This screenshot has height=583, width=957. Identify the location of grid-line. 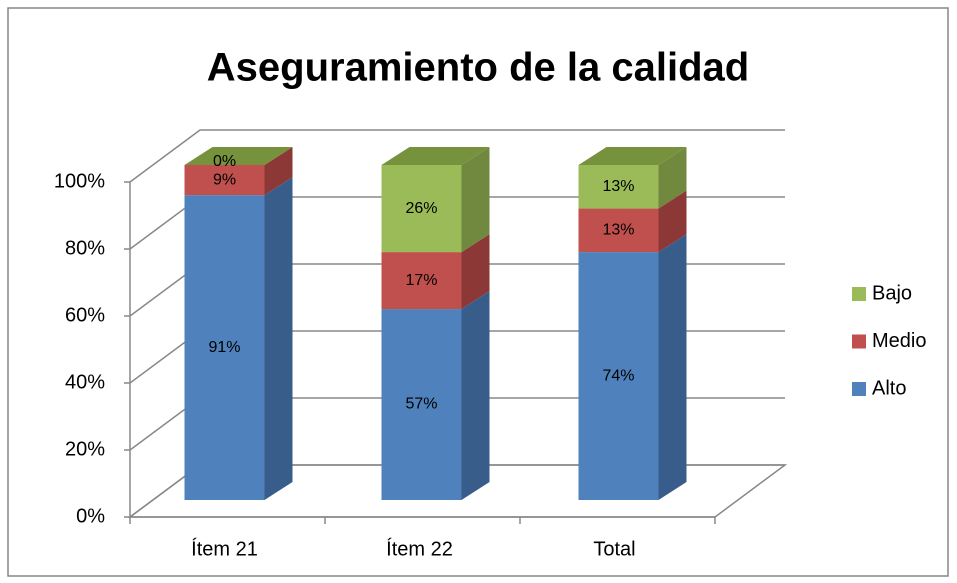
(457, 156).